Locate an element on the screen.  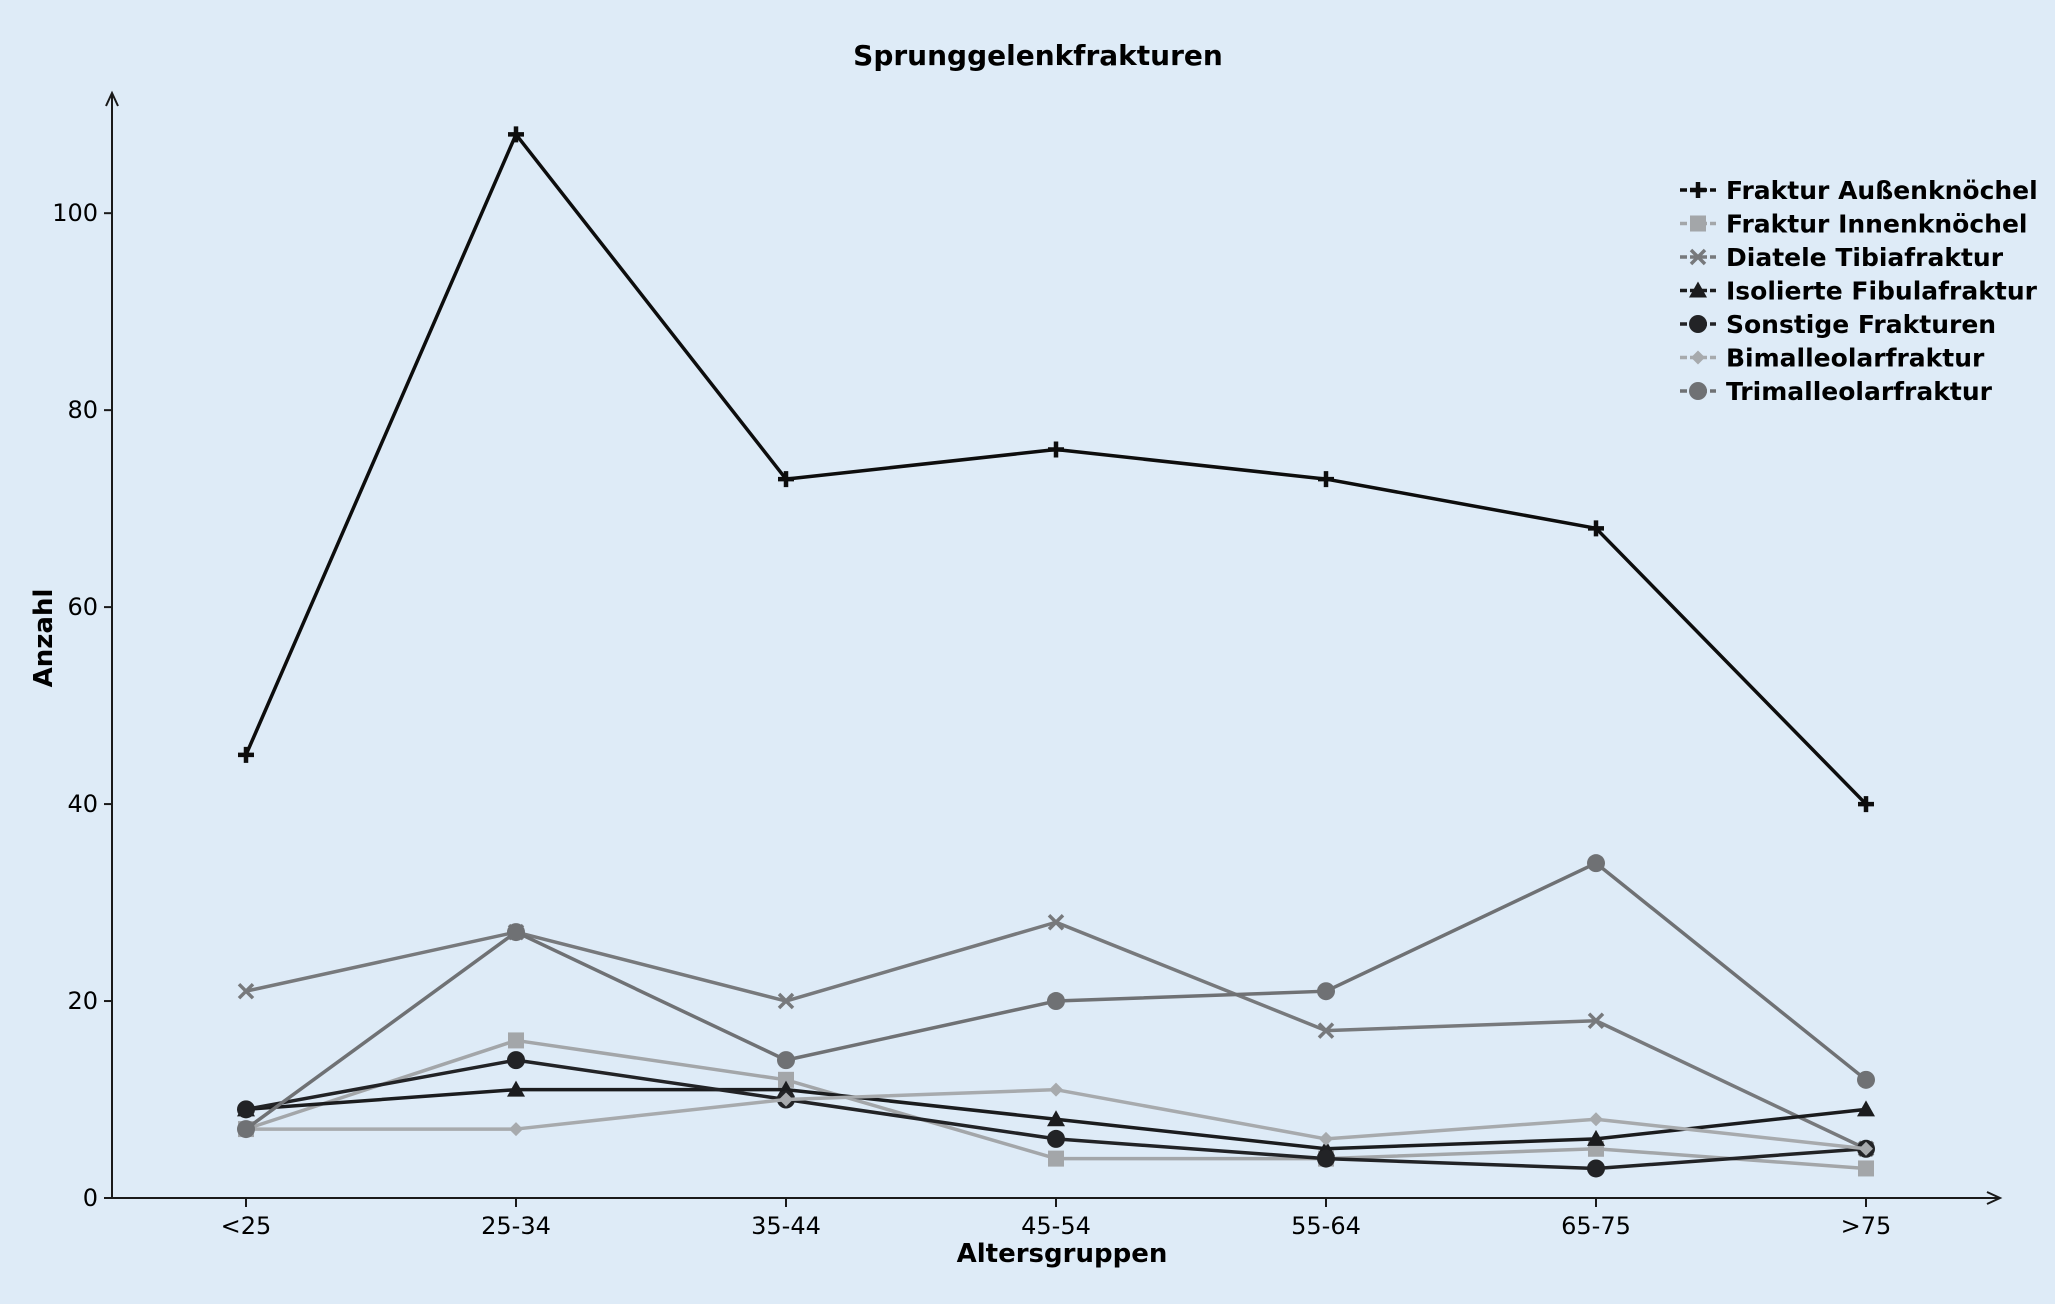
legend-item: Isolierte Fibulafraktur is located at coordinates (1859, 291).